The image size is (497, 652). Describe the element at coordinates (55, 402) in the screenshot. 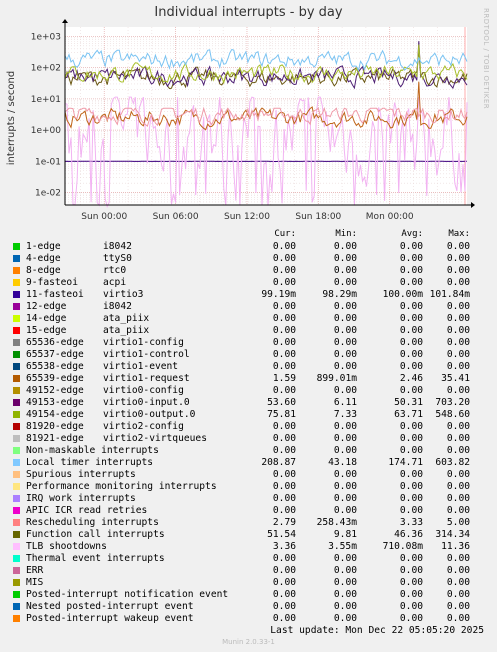

I see `legend-name: 49153-edge` at that location.